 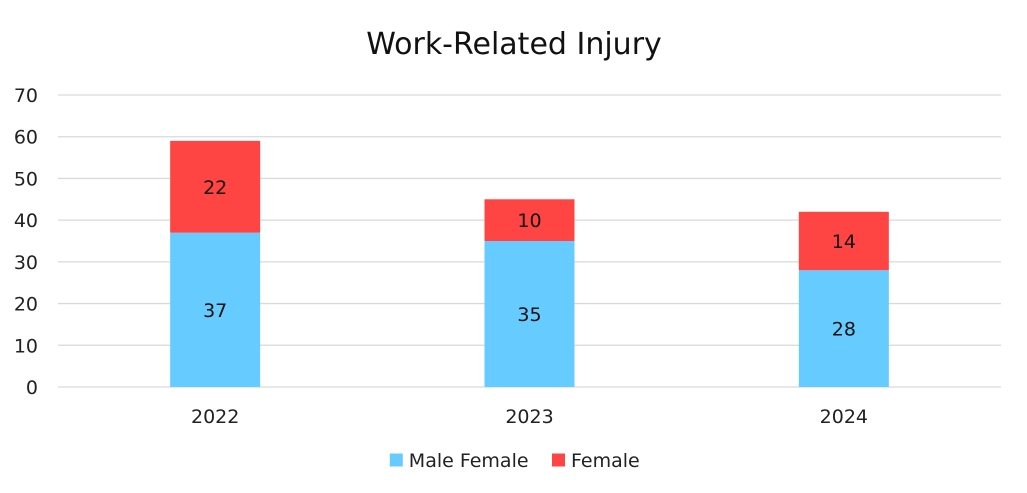 I want to click on y-tick-label: 20, so click(x=26, y=305).